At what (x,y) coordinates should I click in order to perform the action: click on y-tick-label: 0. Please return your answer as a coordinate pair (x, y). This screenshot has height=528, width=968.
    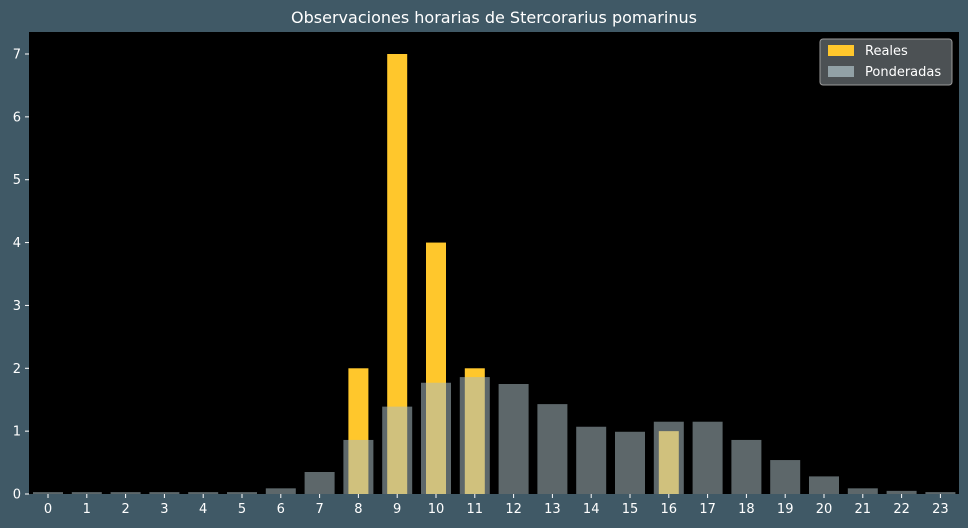
    Looking at the image, I should click on (17, 495).